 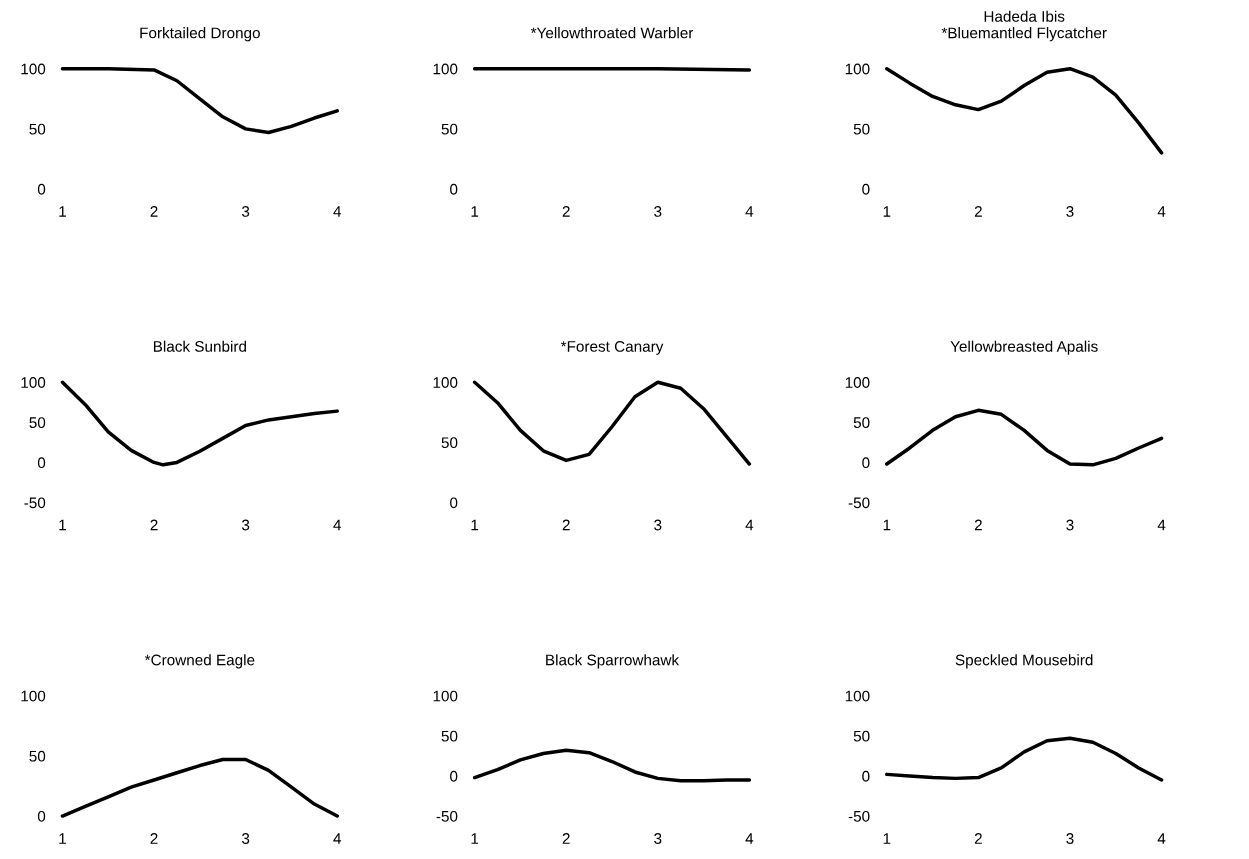 I want to click on chart-title: *Forest Canary, so click(x=612, y=348).